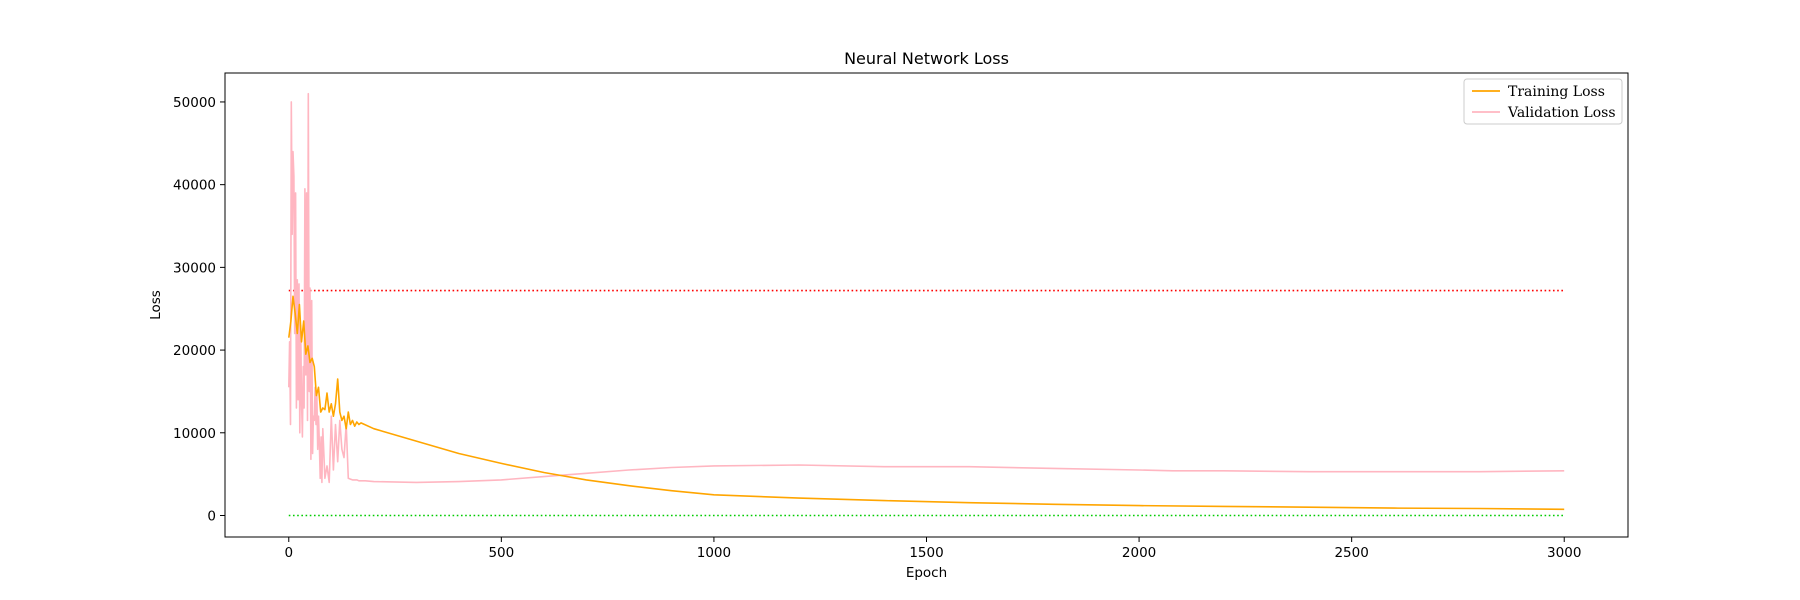 This screenshot has height=600, width=1800. What do you see at coordinates (714, 553) in the screenshot?
I see `x-tick-label: 1000` at bounding box center [714, 553].